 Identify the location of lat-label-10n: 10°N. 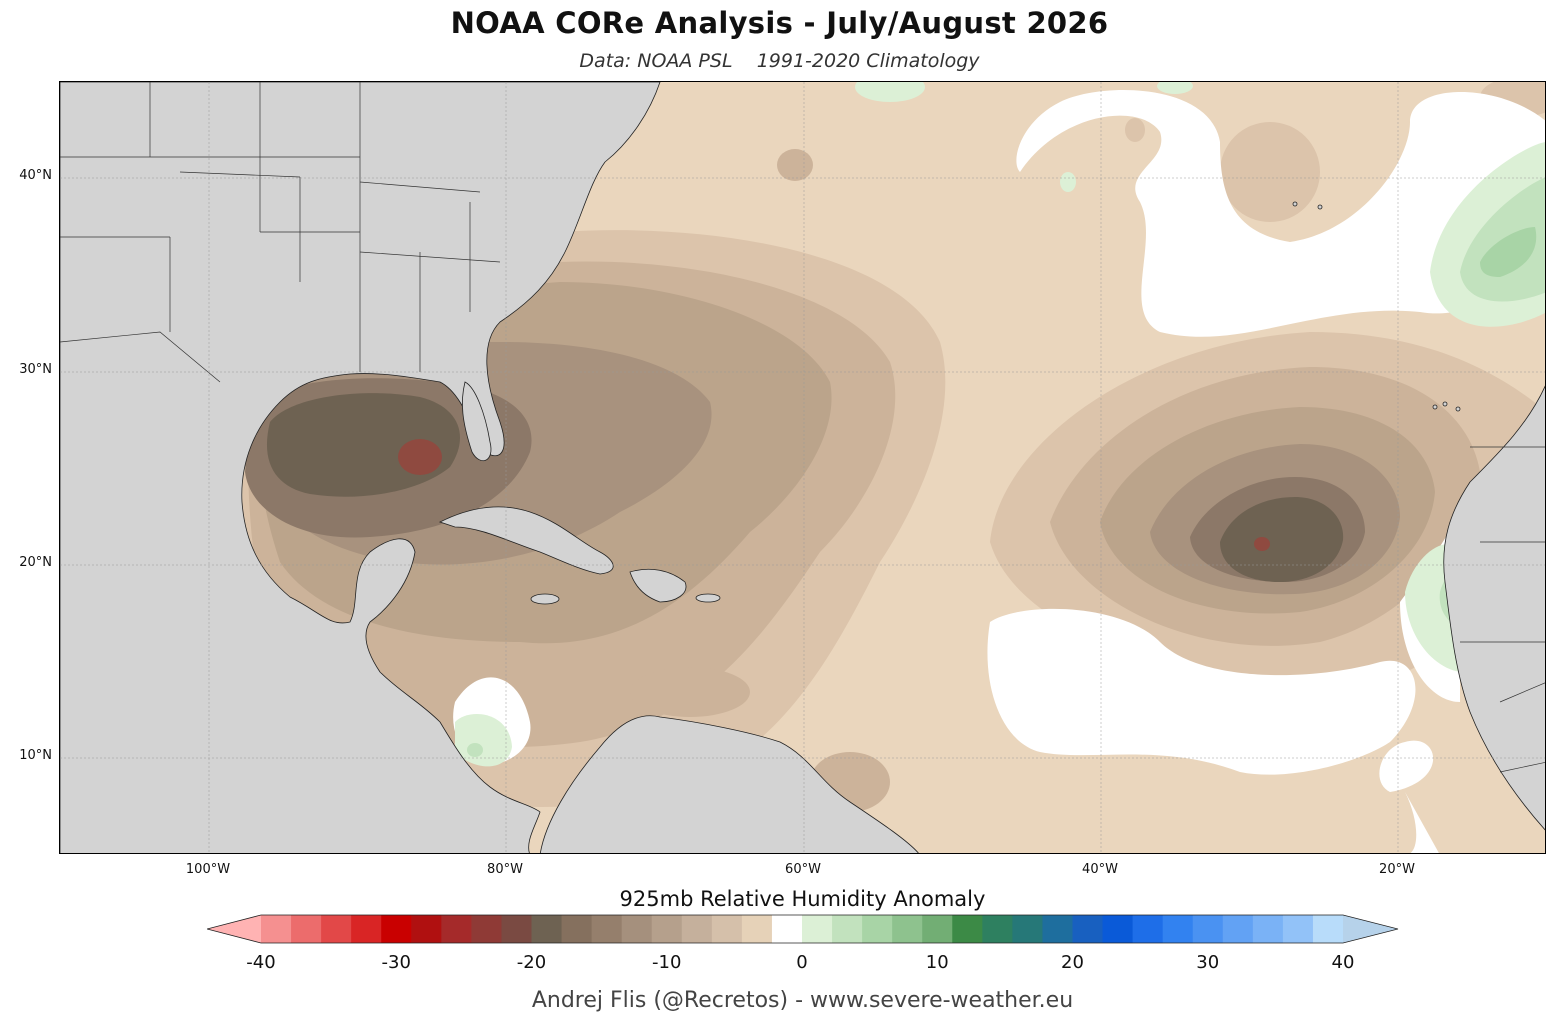
(35, 755).